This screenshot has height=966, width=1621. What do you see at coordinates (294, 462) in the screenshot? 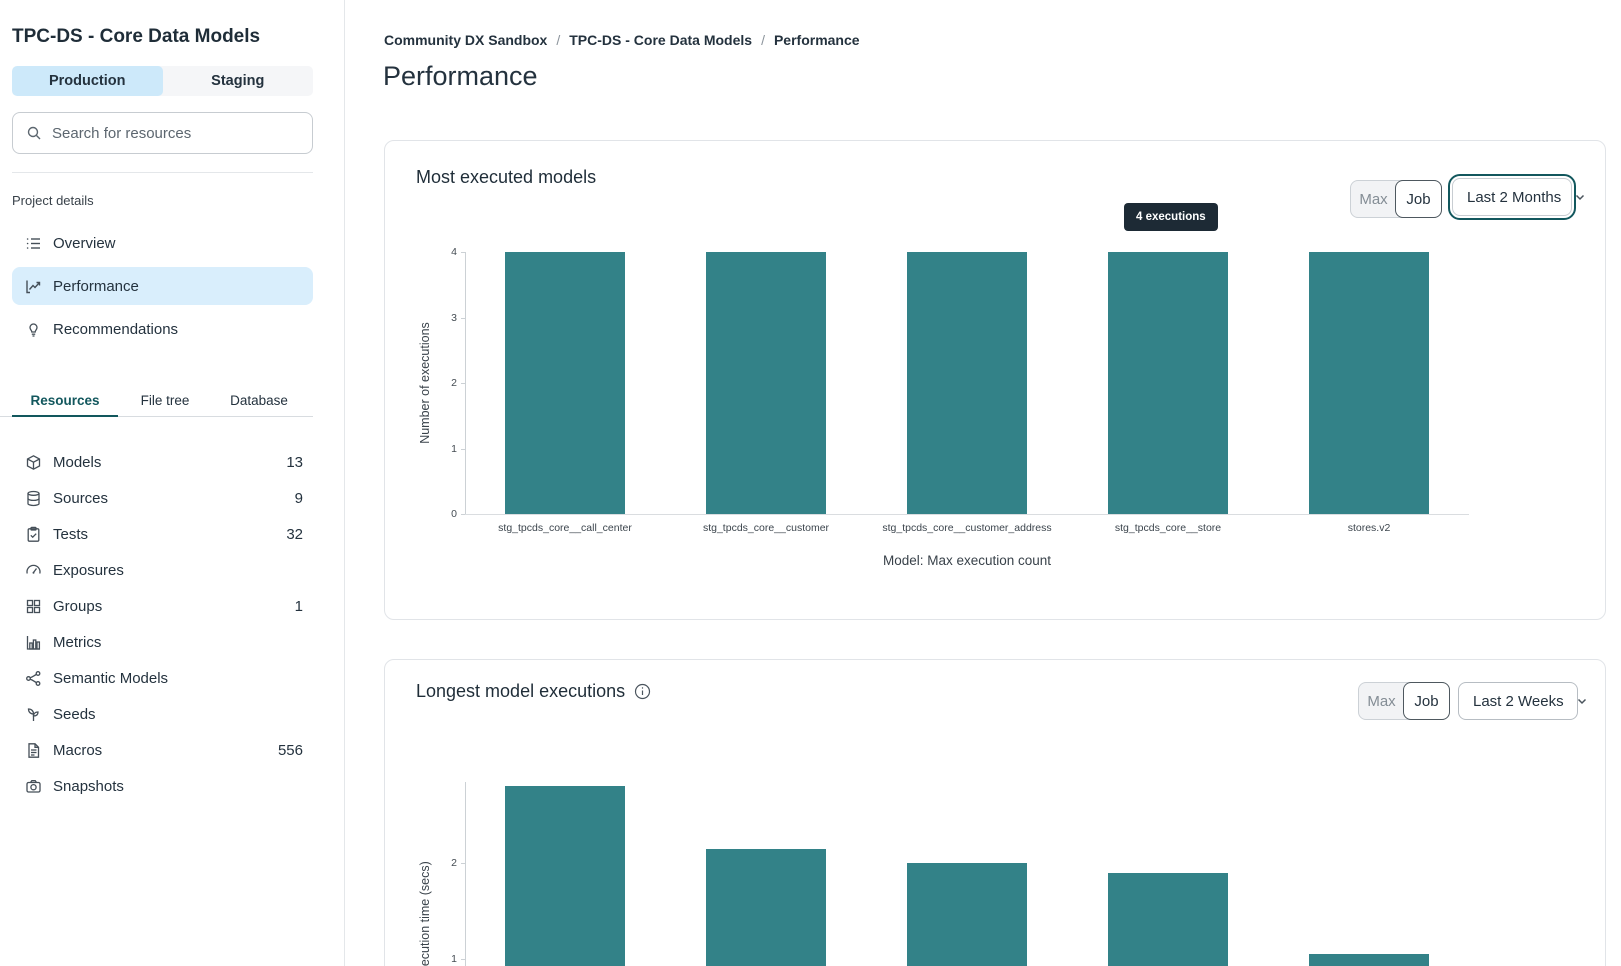
I see `resource-count: 13` at bounding box center [294, 462].